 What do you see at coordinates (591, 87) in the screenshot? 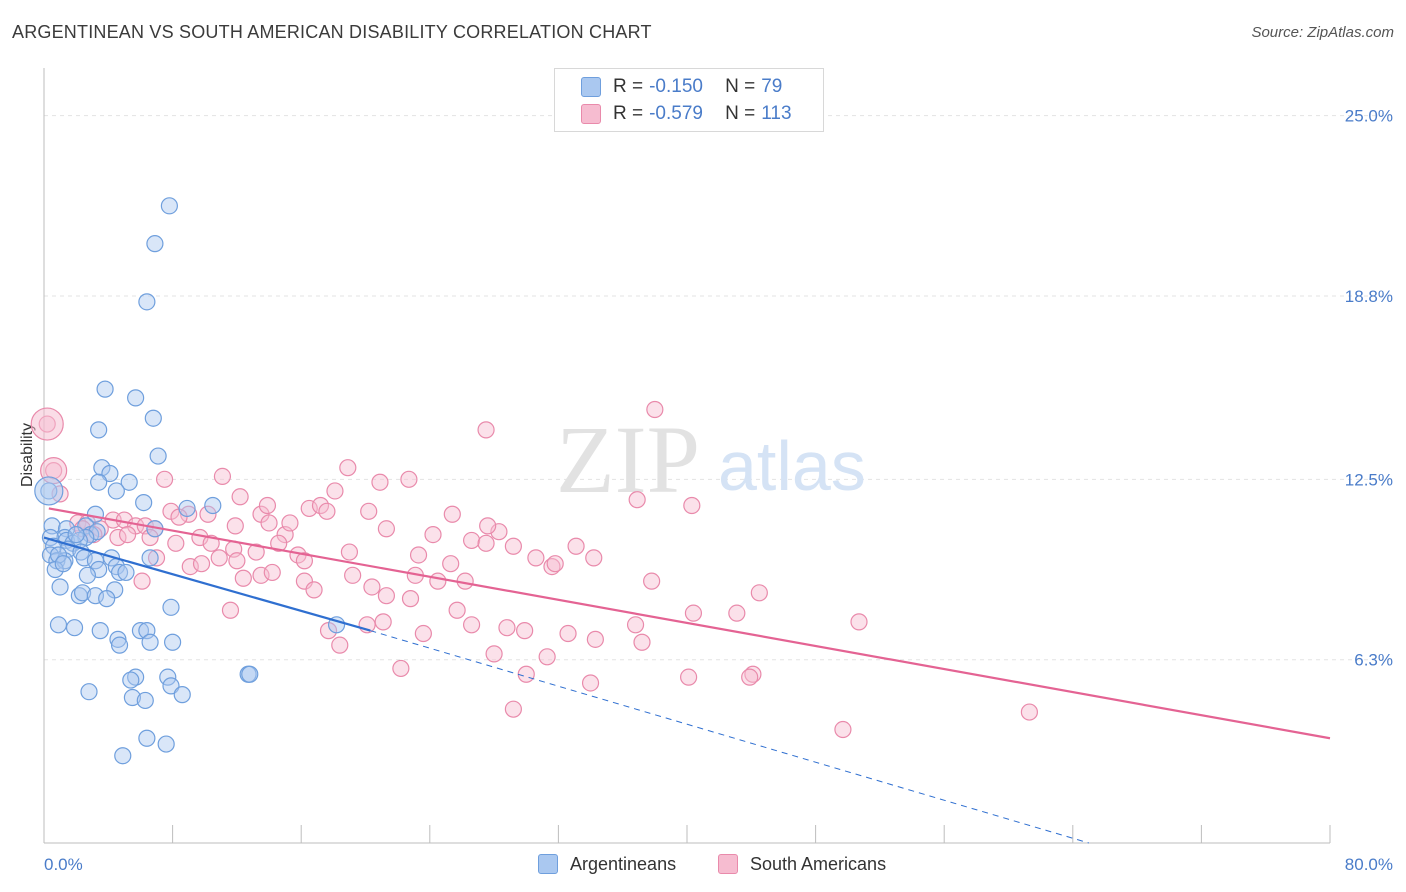
I see `argentineans-swatch` at bounding box center [591, 87].